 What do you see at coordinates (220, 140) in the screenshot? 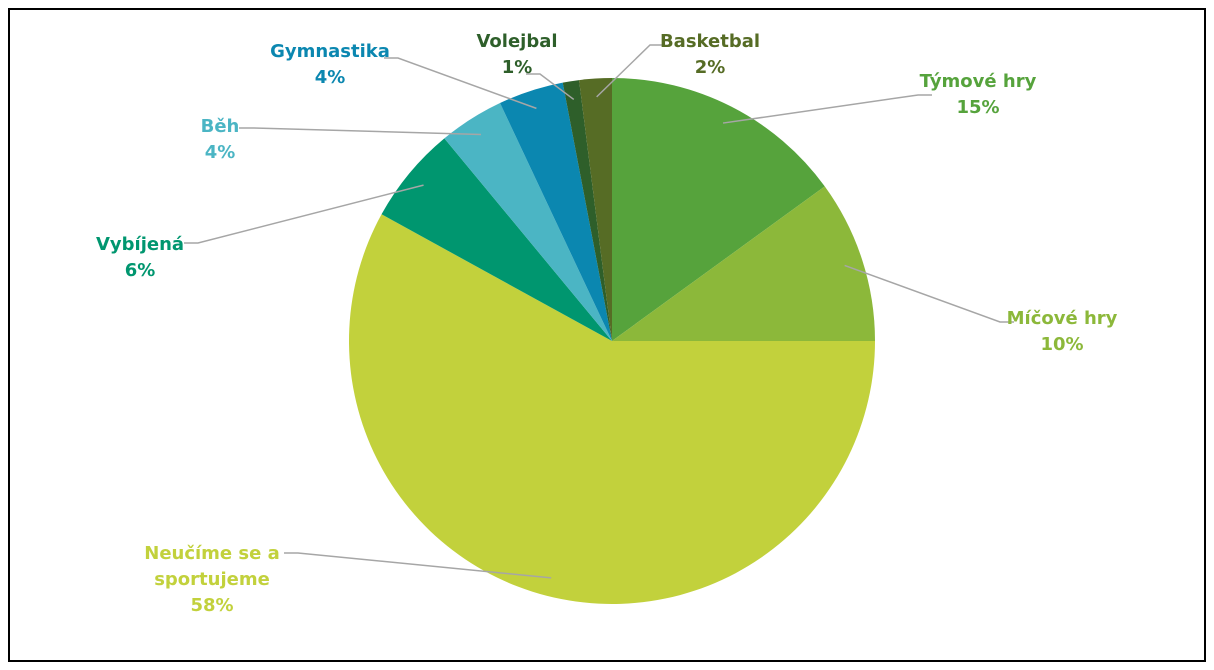
I see `data-label: Běh 4%` at bounding box center [220, 140].